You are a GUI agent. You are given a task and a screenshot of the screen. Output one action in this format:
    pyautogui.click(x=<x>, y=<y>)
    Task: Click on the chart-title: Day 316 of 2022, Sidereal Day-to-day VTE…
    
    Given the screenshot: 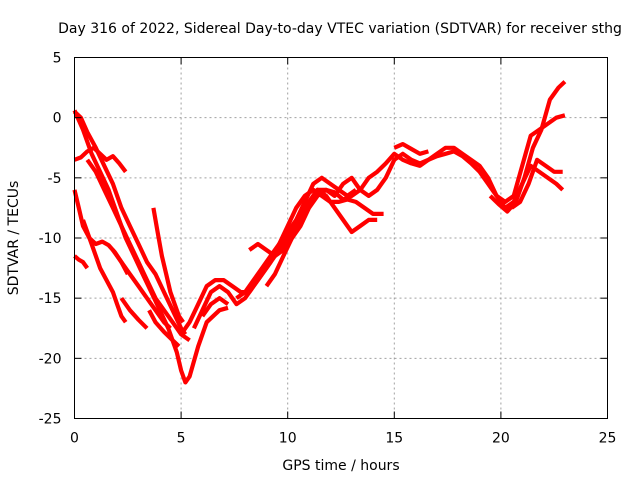 What is the action you would take?
    pyautogui.click(x=340, y=29)
    